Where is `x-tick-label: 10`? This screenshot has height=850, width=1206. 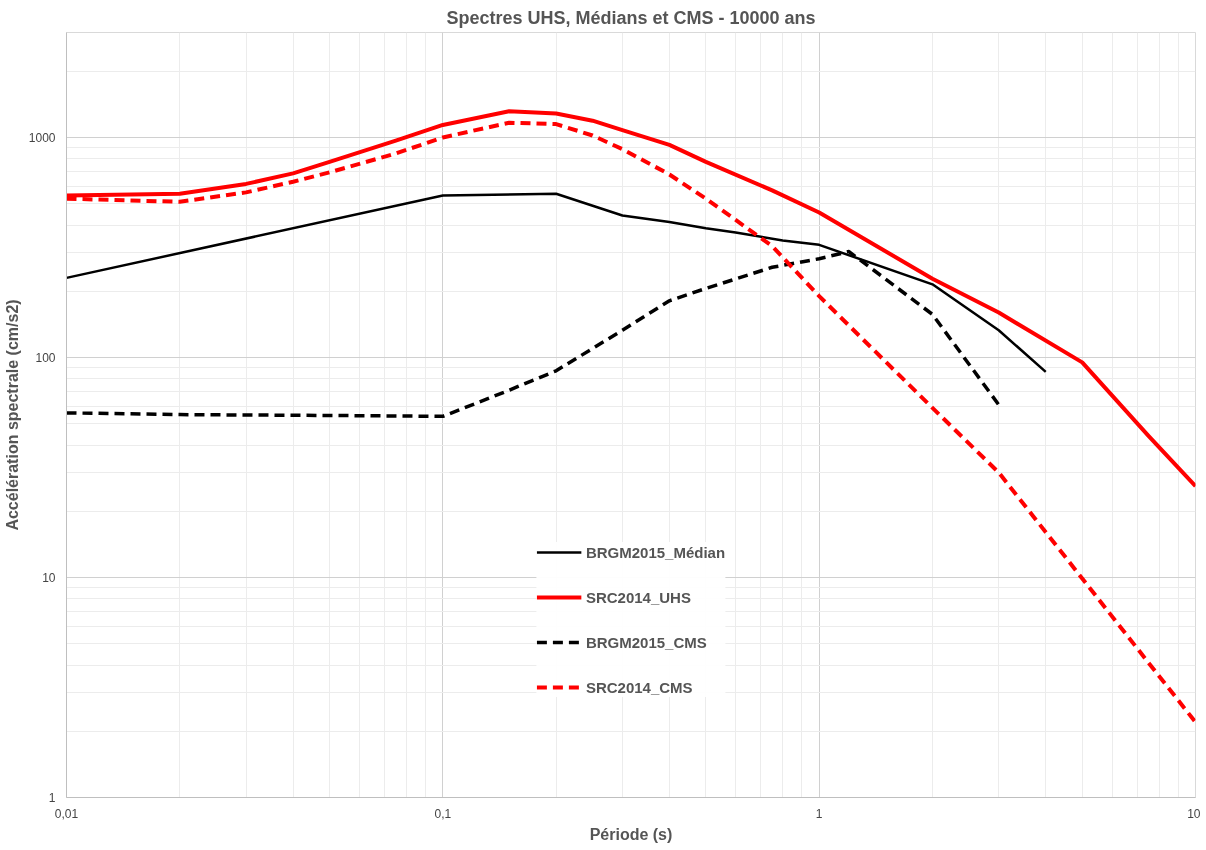 x-tick-label: 10 is located at coordinates (1194, 813).